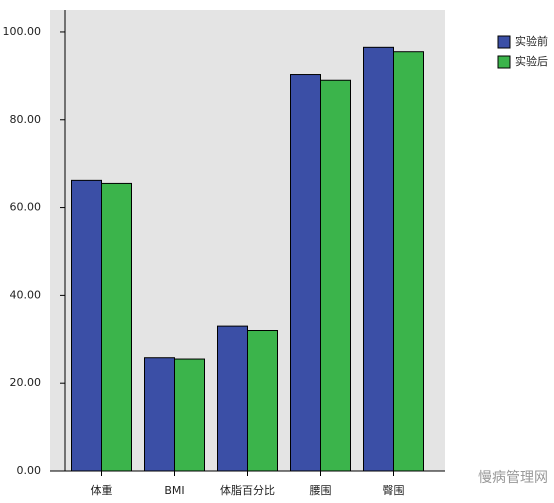  I want to click on x-tick-label: 臀围, so click(394, 490).